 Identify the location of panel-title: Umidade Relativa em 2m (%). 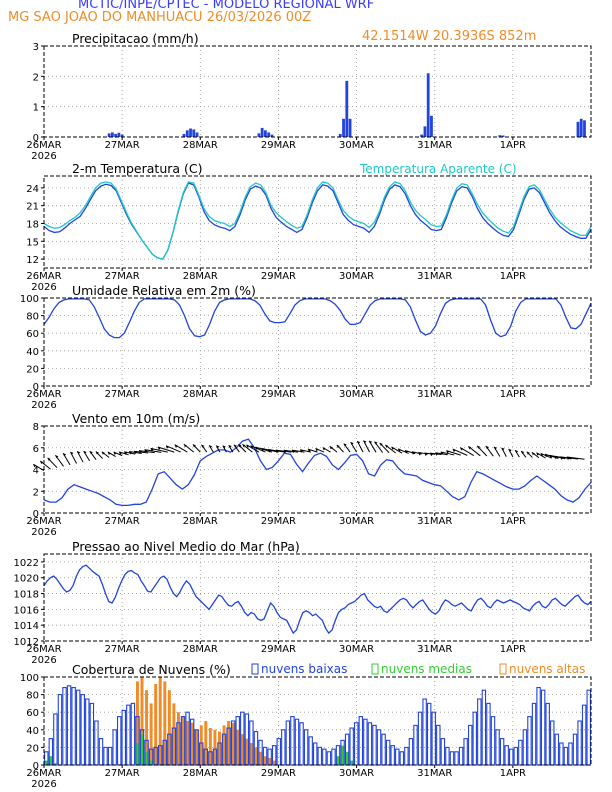
(164, 290).